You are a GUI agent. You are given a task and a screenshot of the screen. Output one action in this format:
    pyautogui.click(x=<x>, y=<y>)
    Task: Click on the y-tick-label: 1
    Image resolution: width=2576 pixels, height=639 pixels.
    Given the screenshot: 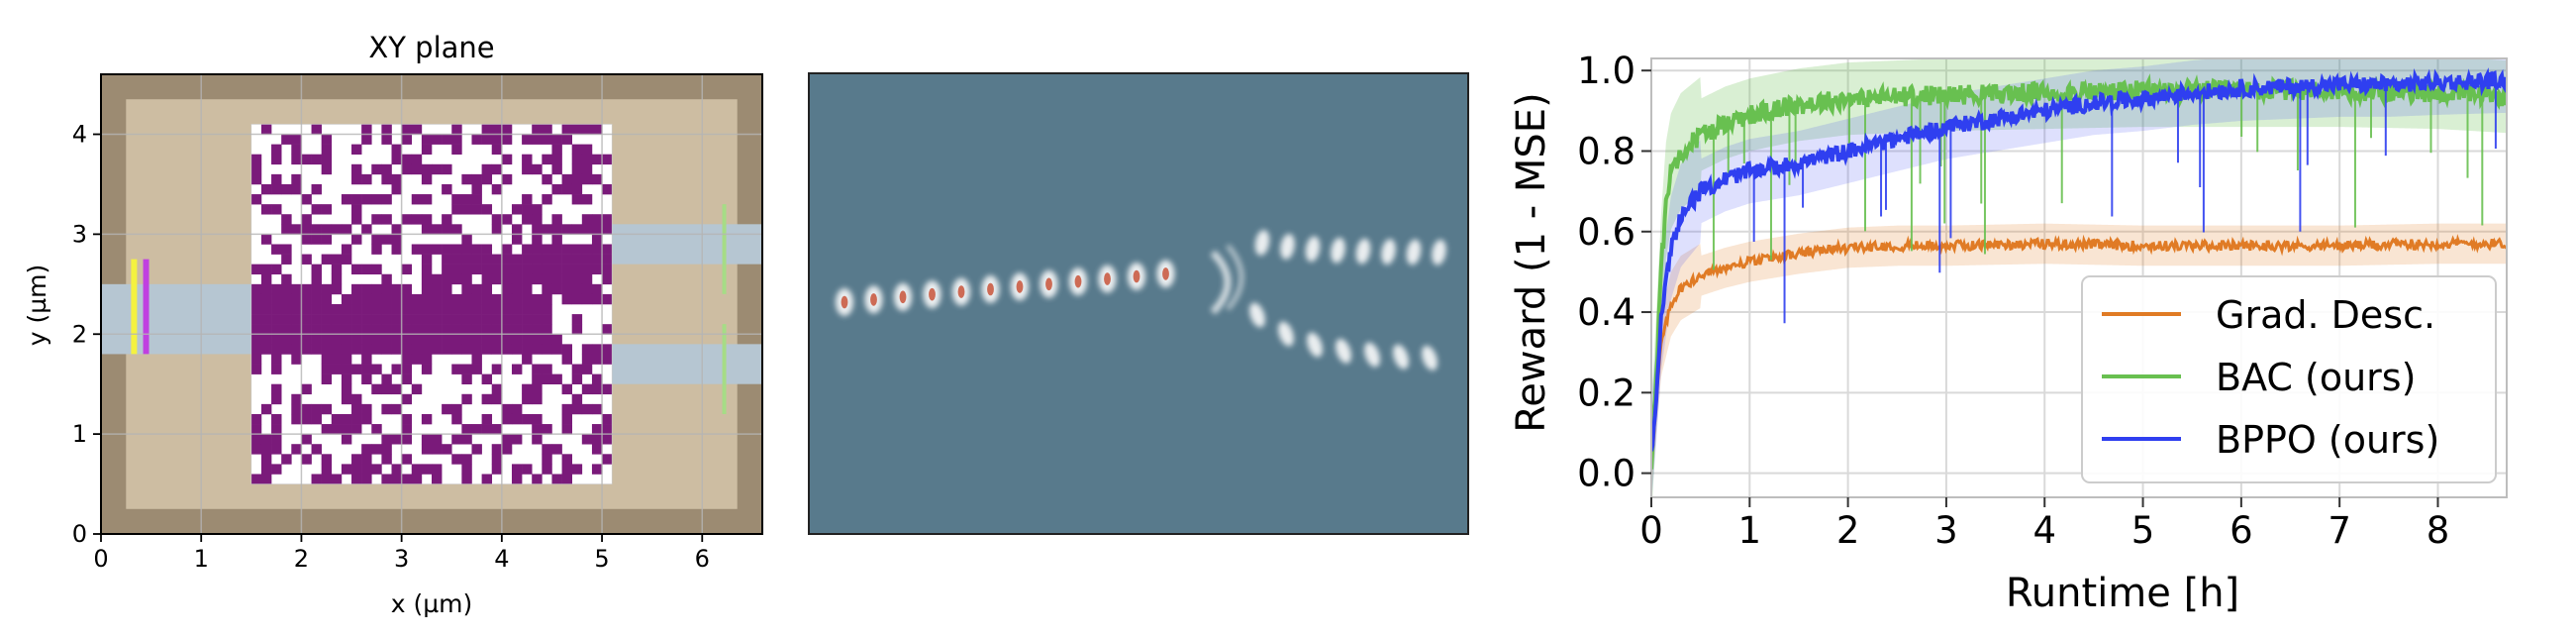 What is the action you would take?
    pyautogui.click(x=80, y=434)
    